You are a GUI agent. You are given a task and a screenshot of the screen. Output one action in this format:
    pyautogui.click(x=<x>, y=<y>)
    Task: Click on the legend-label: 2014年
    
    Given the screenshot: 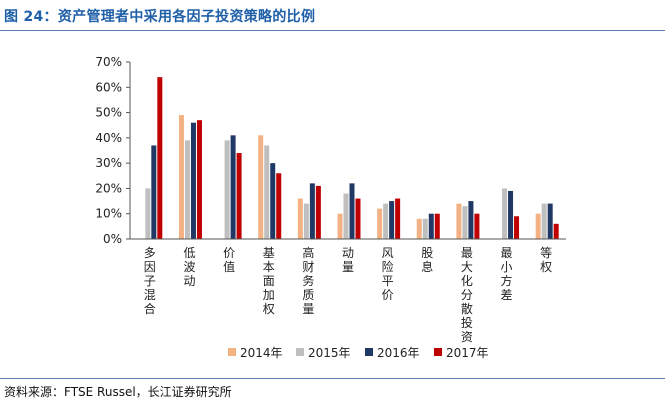 What is the action you would take?
    pyautogui.click(x=261, y=353)
    